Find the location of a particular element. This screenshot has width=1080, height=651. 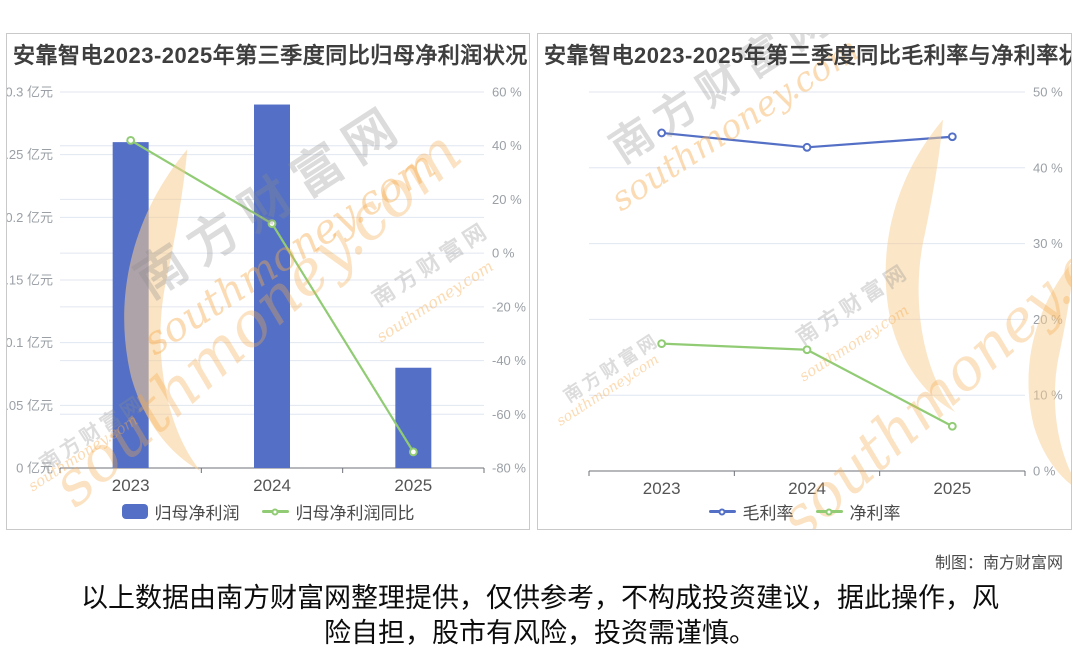

legend-label: 归母净利润 is located at coordinates (197, 513).